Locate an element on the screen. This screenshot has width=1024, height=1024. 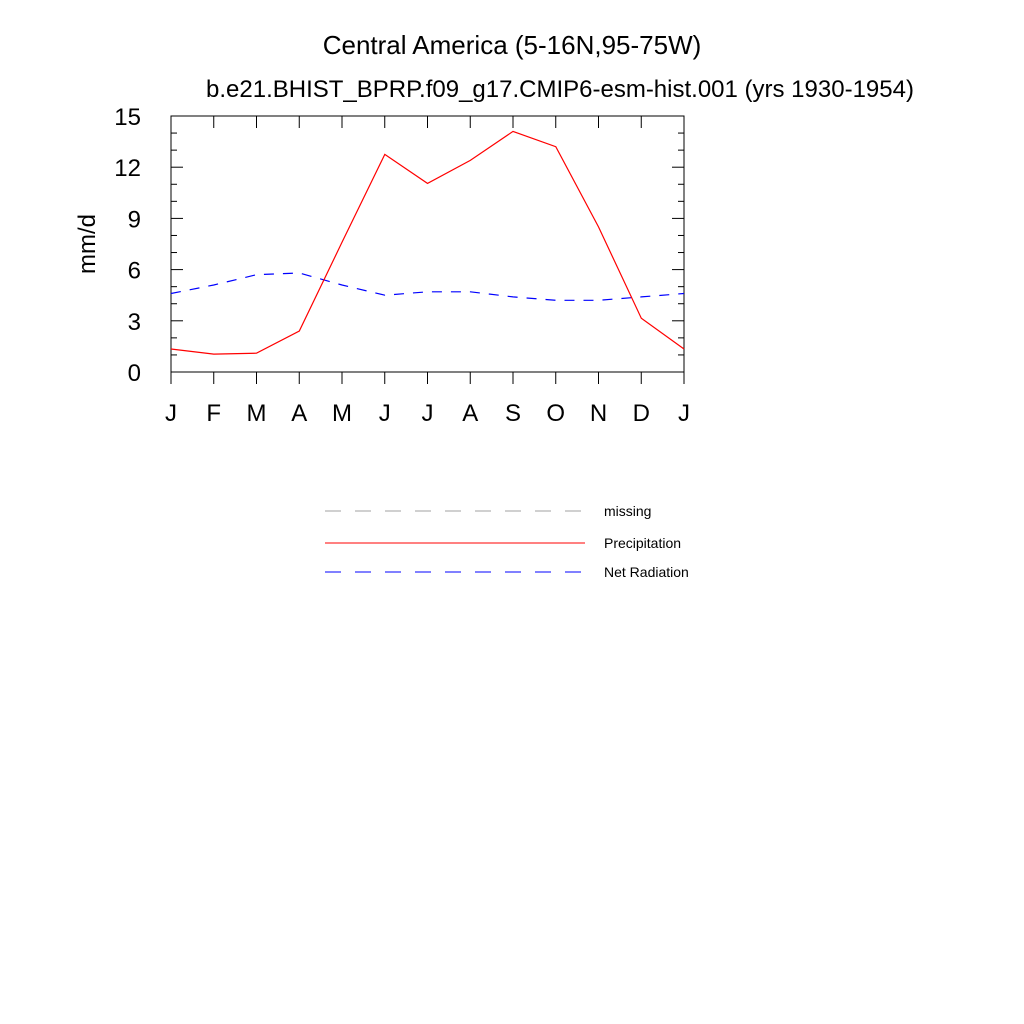
chart-title: Central America (5-16N,95-75W) is located at coordinates (512, 45).